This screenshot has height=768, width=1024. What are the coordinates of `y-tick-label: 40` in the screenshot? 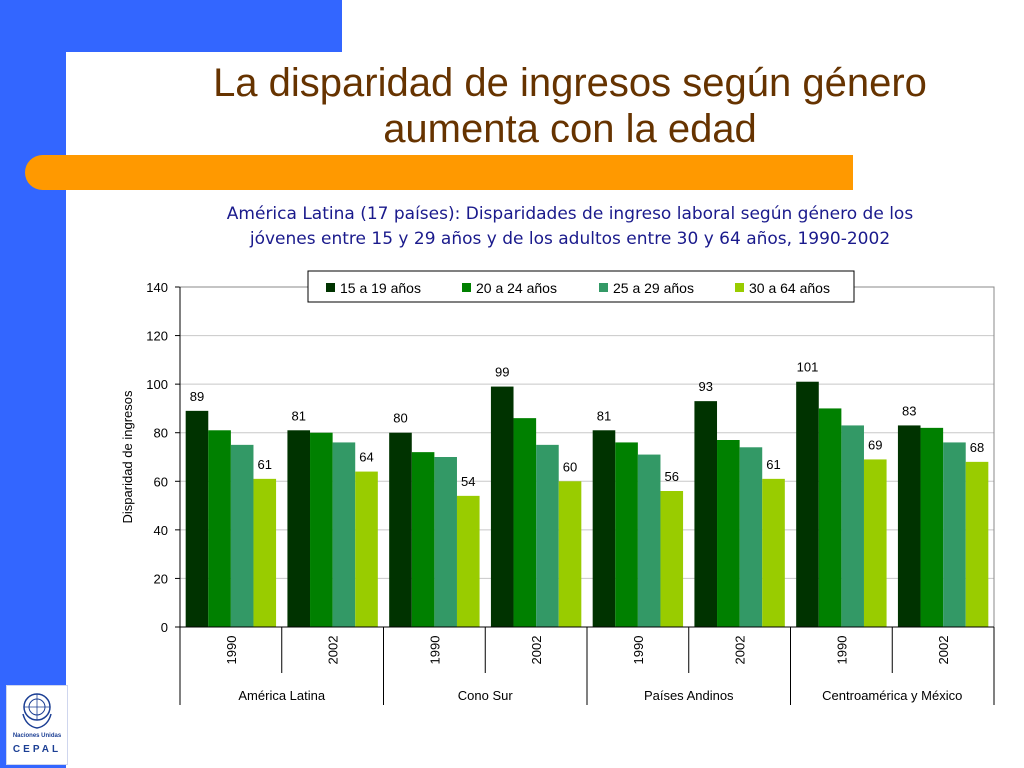 It's located at (161, 530).